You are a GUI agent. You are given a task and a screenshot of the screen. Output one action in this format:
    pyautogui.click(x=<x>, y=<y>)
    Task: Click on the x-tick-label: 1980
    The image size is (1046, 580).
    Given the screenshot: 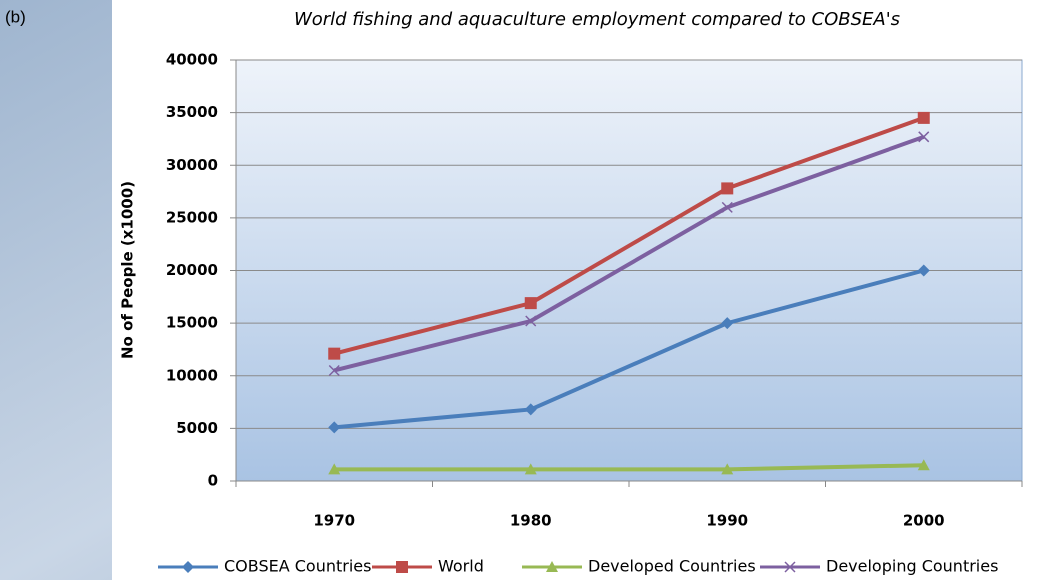 What is the action you would take?
    pyautogui.click(x=531, y=521)
    